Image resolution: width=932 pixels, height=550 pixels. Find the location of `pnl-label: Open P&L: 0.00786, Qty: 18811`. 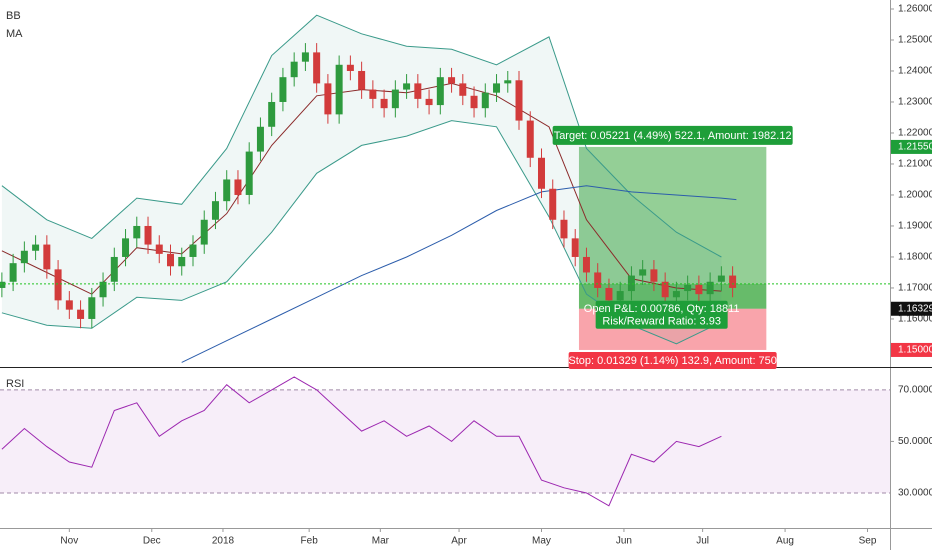

pnl-label: Open P&L: 0.00786, Qty: 18811 is located at coordinates (662, 309).